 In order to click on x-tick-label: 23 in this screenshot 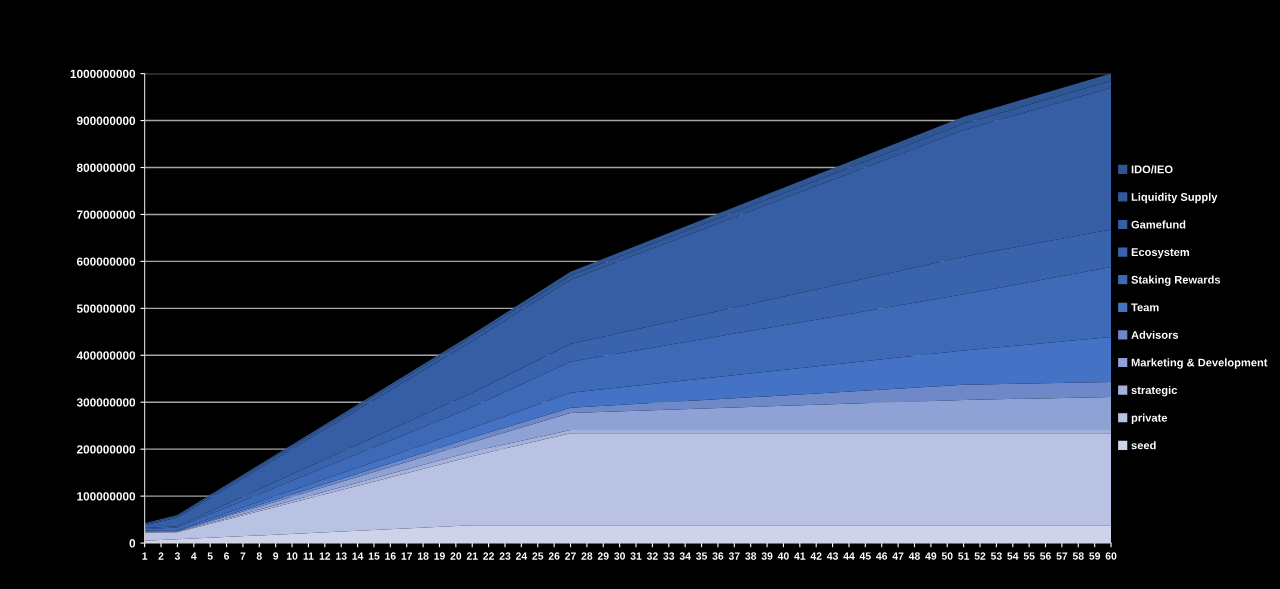, I will do `click(505, 556)`.